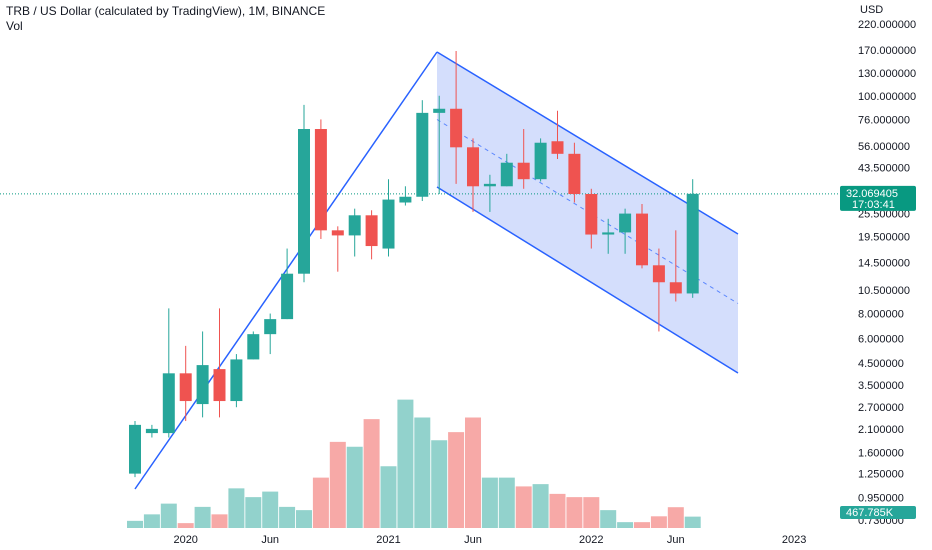 This screenshot has height=550, width=932. I want to click on price-tick-label: 130.000000, so click(887, 74).